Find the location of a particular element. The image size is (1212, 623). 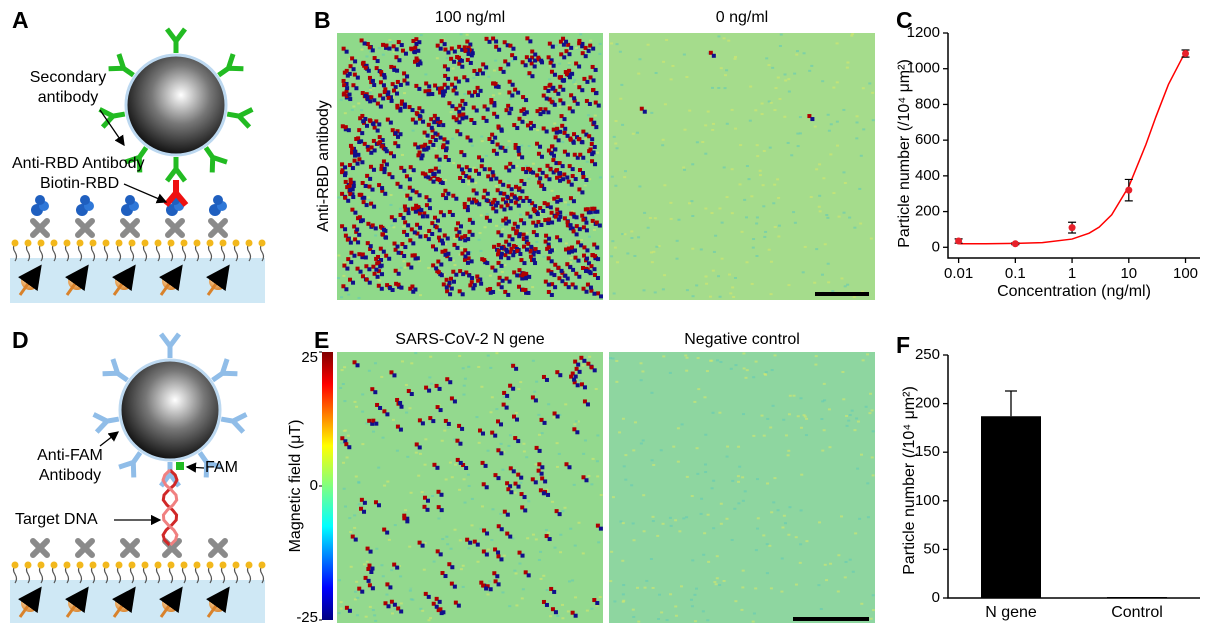

antibody is located at coordinates (209, 464).